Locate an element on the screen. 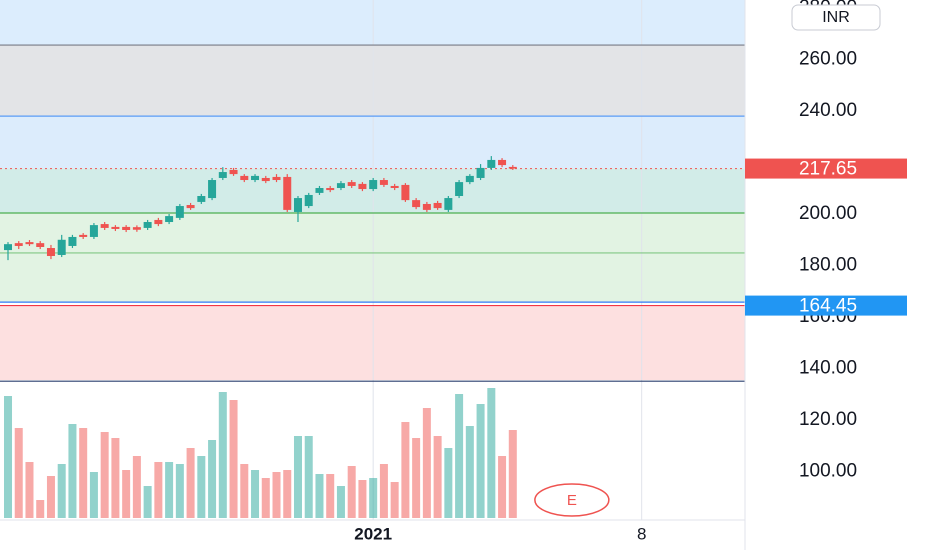 This screenshot has height=550, width=932. y-tick-label: 260.00 is located at coordinates (828, 59).